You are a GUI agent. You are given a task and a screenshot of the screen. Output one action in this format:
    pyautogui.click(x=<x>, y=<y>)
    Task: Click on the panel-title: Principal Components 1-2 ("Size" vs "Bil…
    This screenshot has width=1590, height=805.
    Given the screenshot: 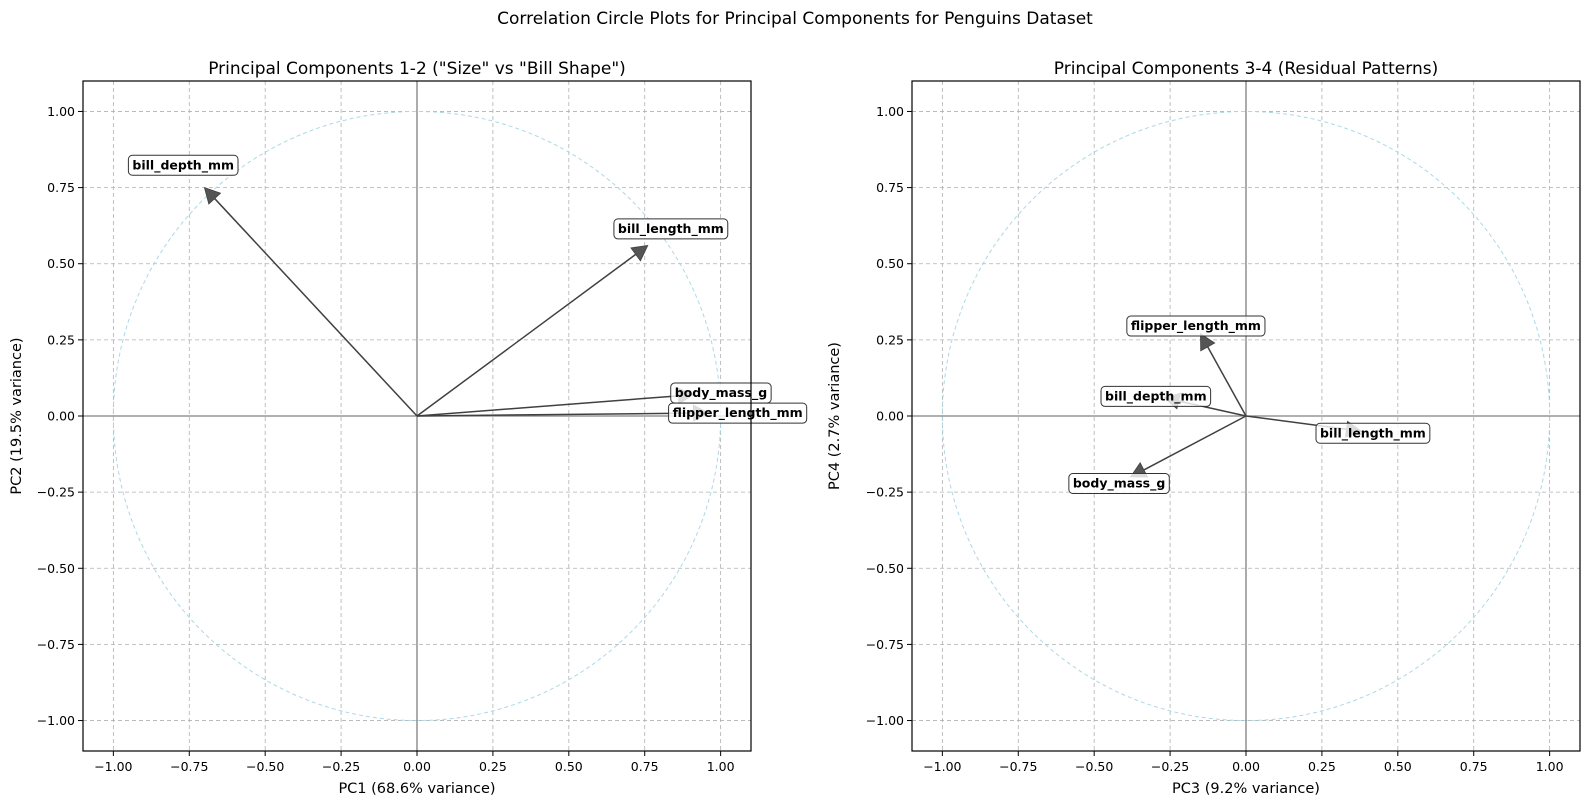 What is the action you would take?
    pyautogui.click(x=417, y=69)
    